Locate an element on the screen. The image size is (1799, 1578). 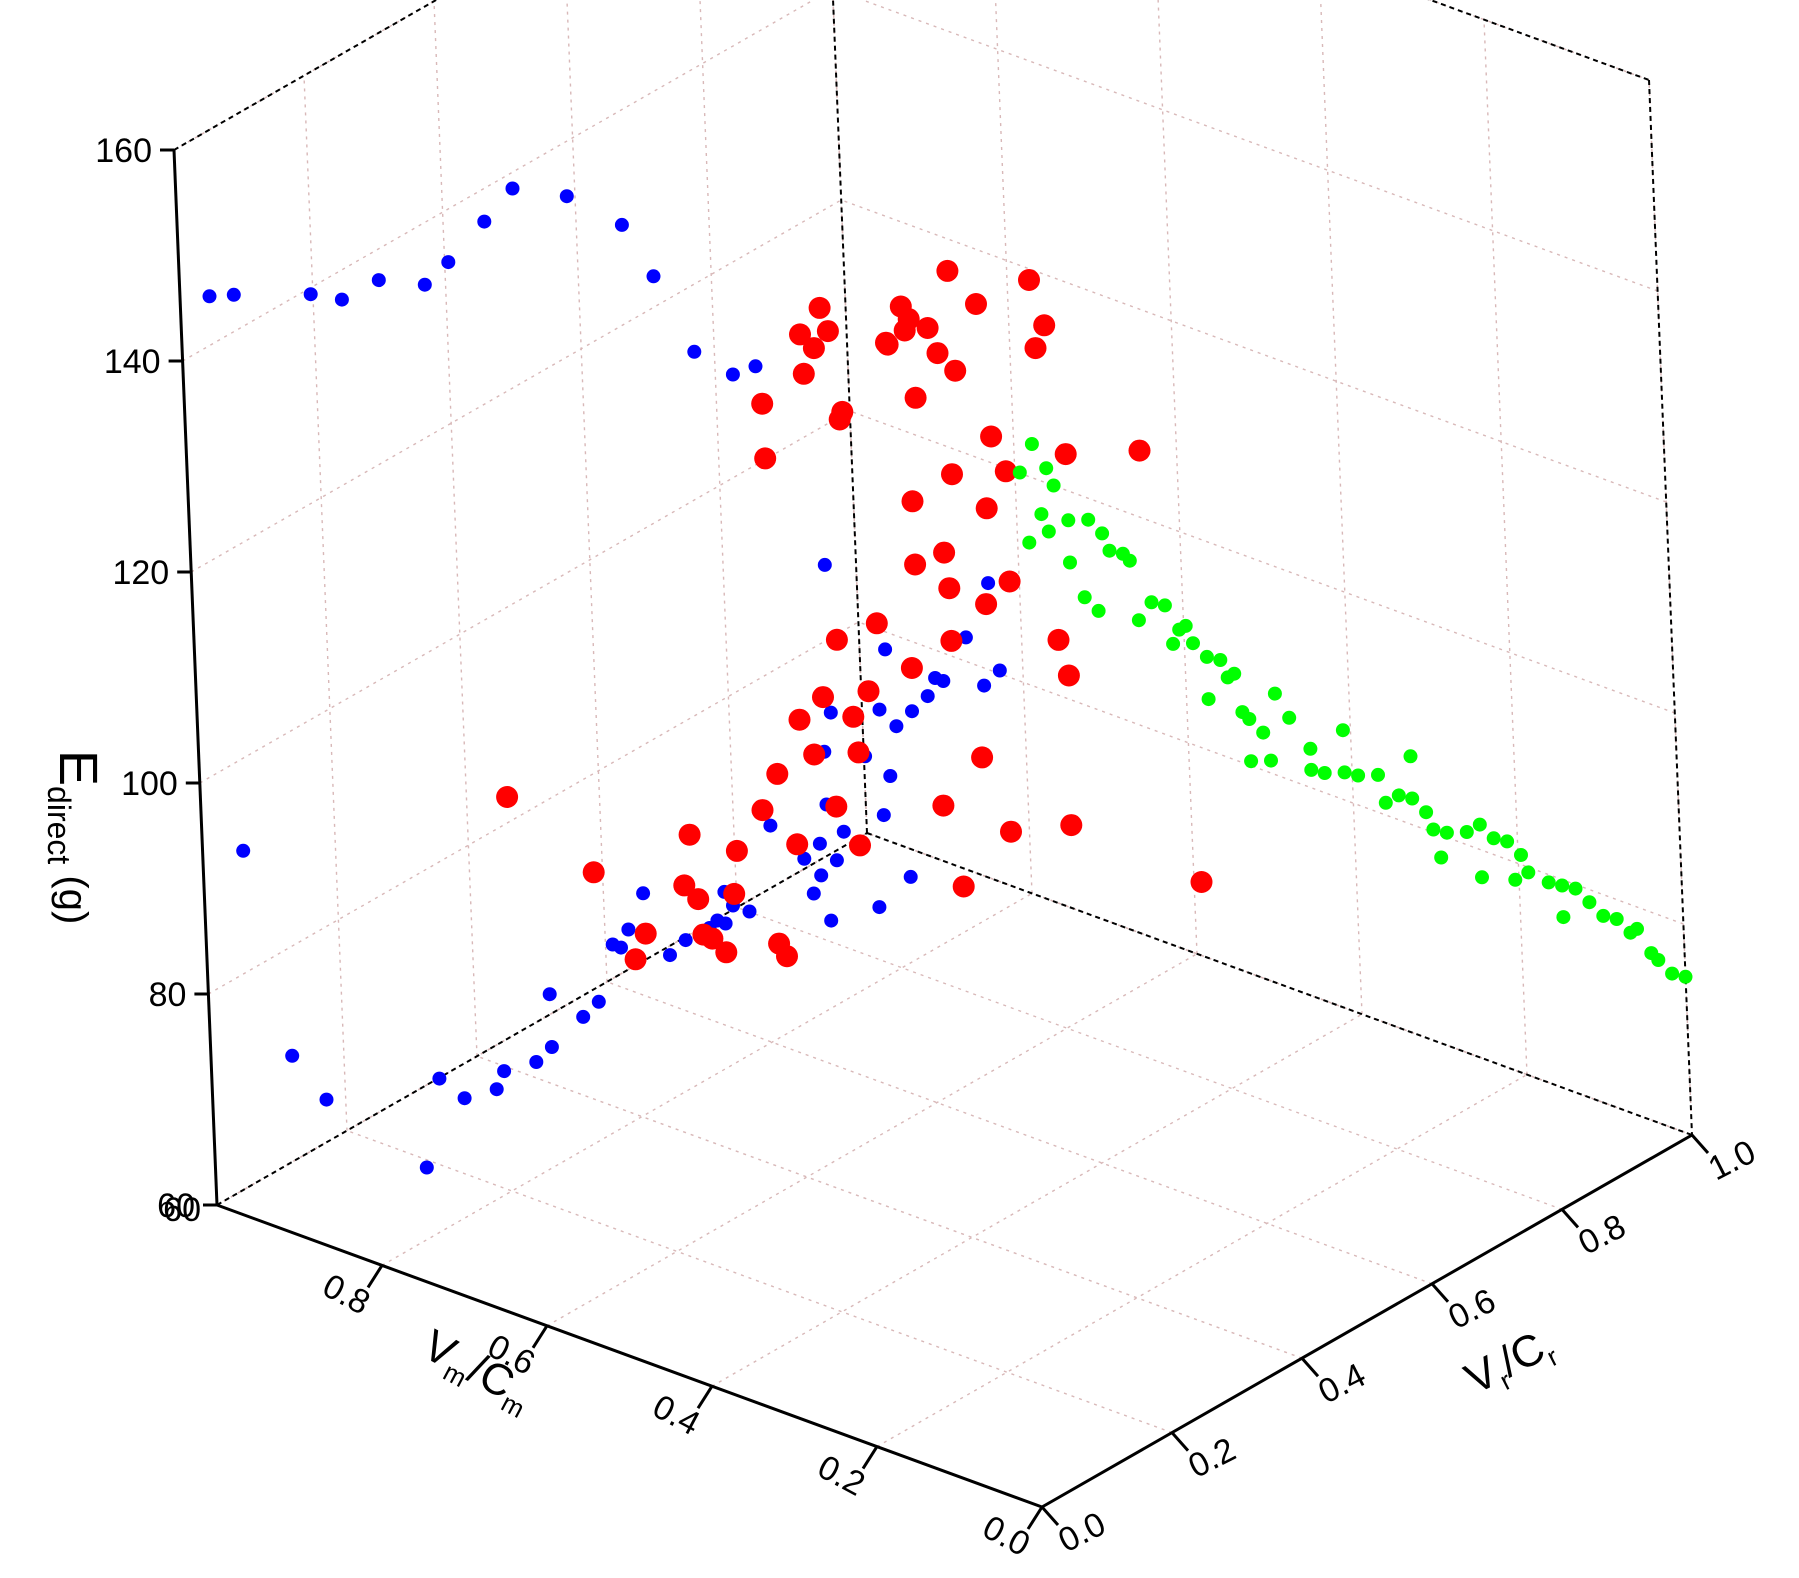
corner-tick-label: 60 is located at coordinates (182, 1210).